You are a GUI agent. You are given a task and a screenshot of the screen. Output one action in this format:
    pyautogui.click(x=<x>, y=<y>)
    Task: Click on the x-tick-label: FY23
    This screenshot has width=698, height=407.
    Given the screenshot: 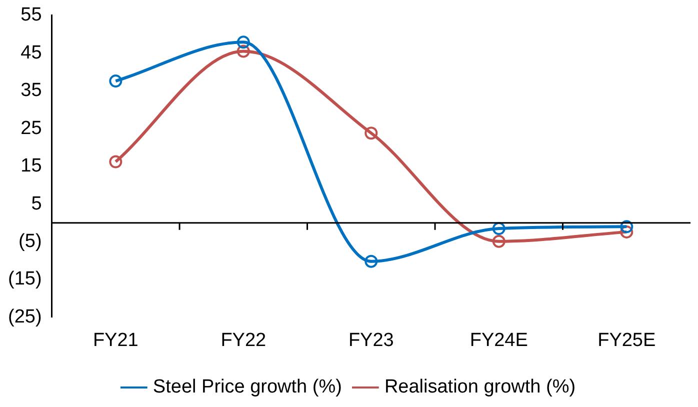 What is the action you would take?
    pyautogui.click(x=371, y=340)
    